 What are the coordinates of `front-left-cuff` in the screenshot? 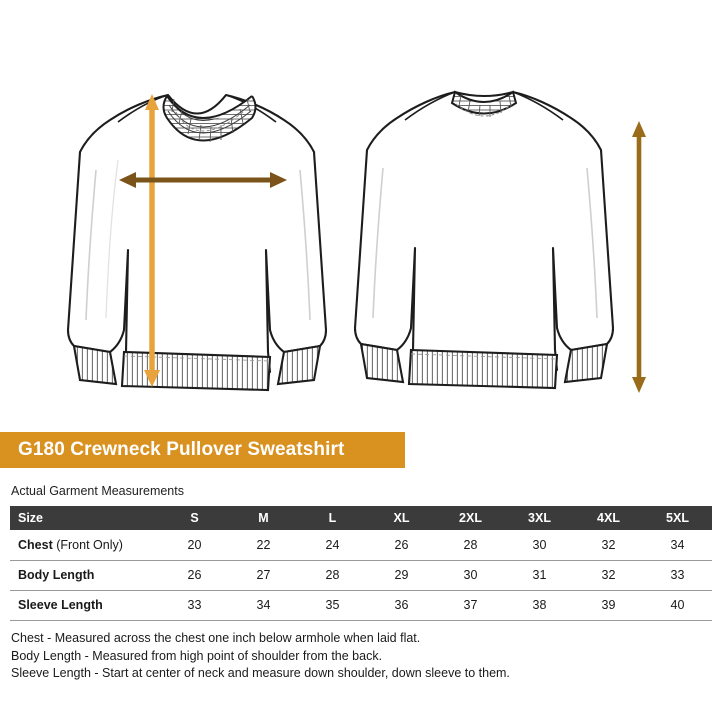 It's located at (95, 365).